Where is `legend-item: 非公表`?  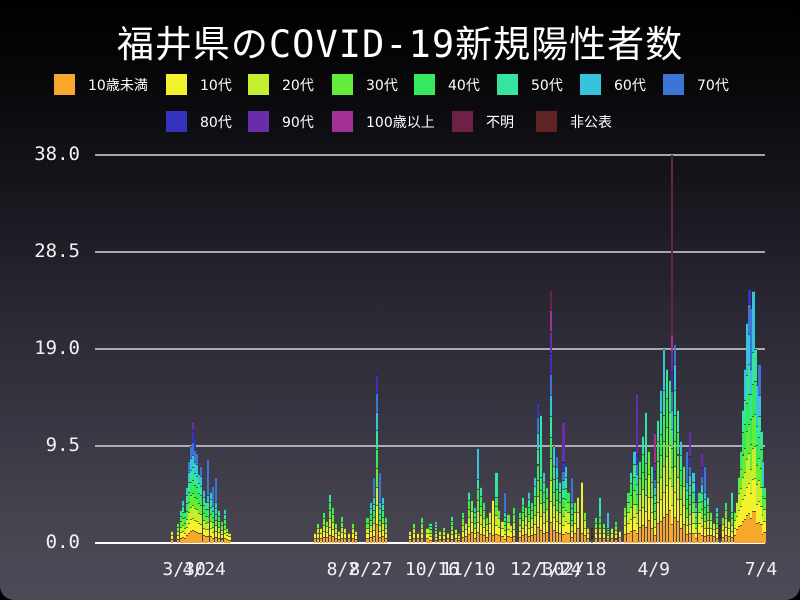 legend-item: 非公表 is located at coordinates (574, 121).